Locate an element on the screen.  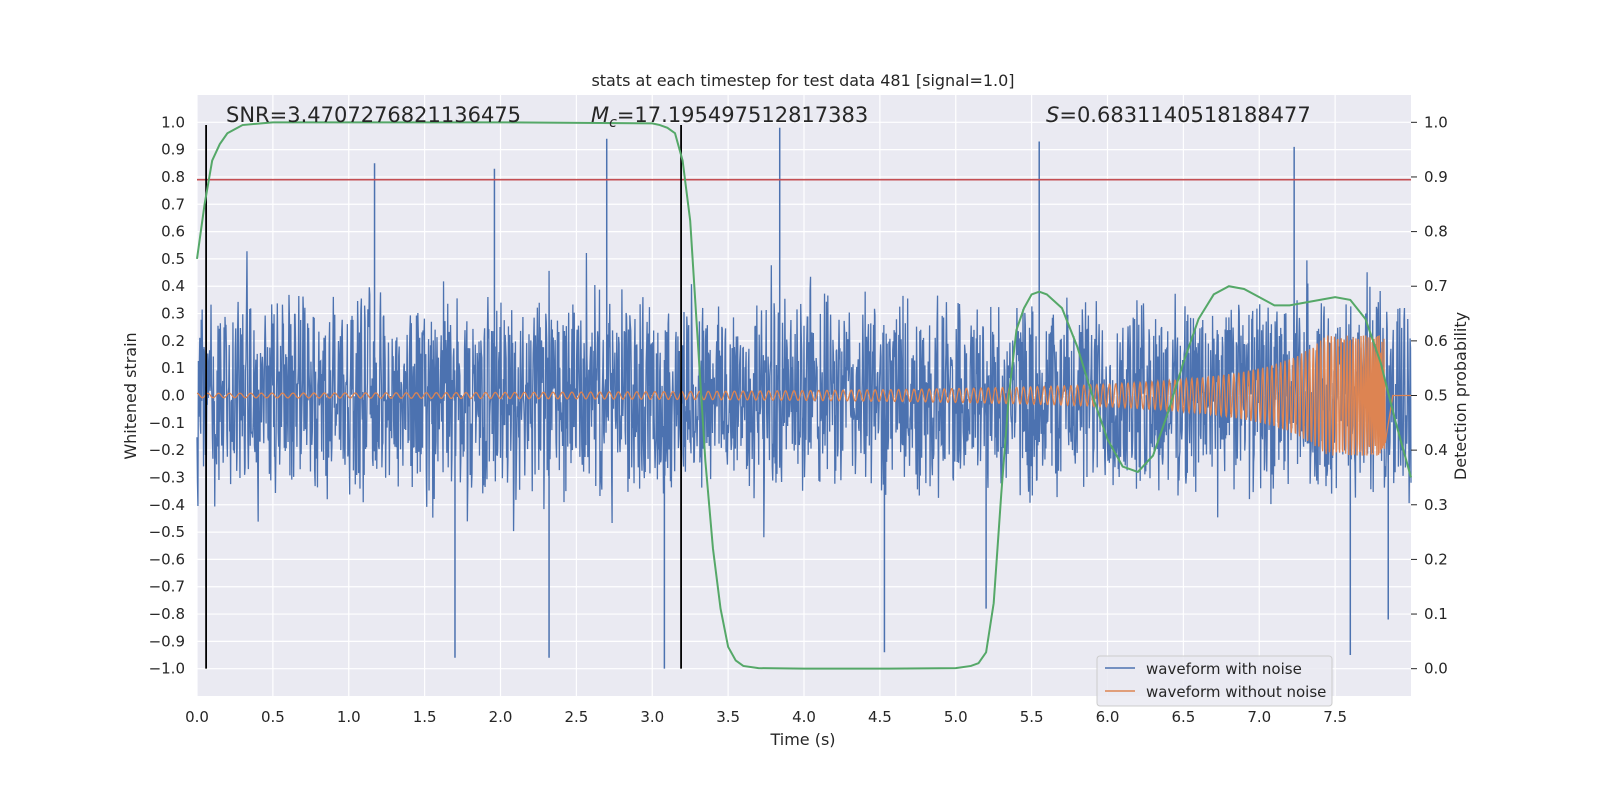
legend-label-clean: waveform without noise is located at coordinates (1236, 692).